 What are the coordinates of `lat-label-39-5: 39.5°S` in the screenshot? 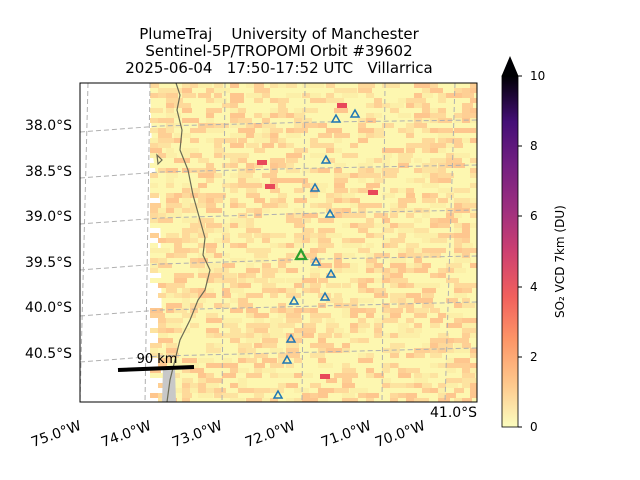 It's located at (48, 263).